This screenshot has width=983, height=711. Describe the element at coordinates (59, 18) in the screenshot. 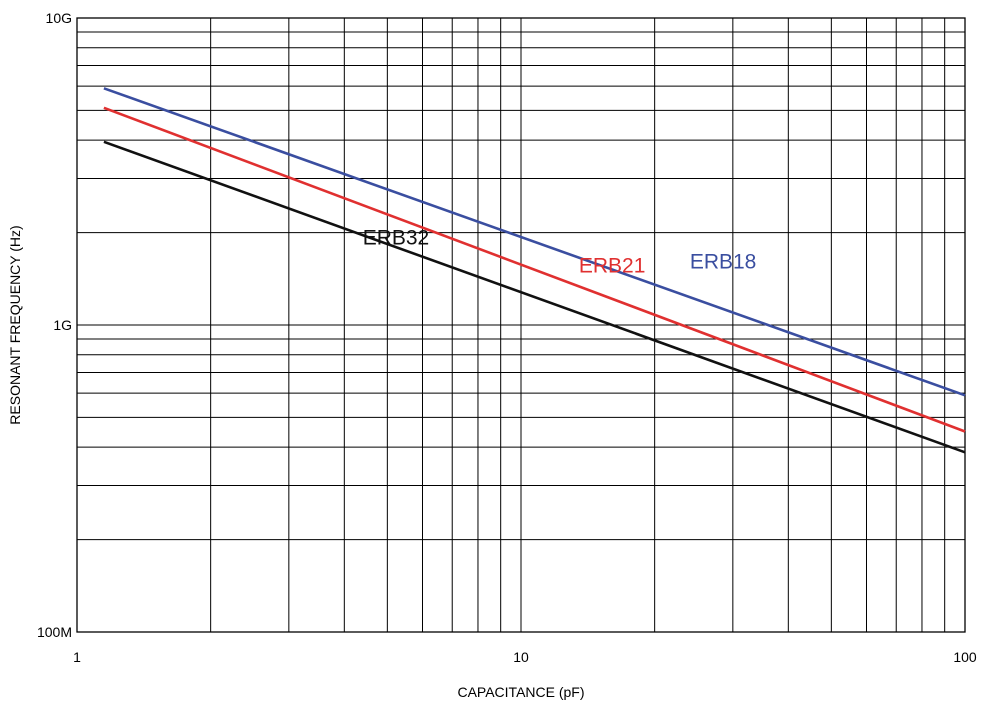

I see `y-tick-label: 10G` at that location.